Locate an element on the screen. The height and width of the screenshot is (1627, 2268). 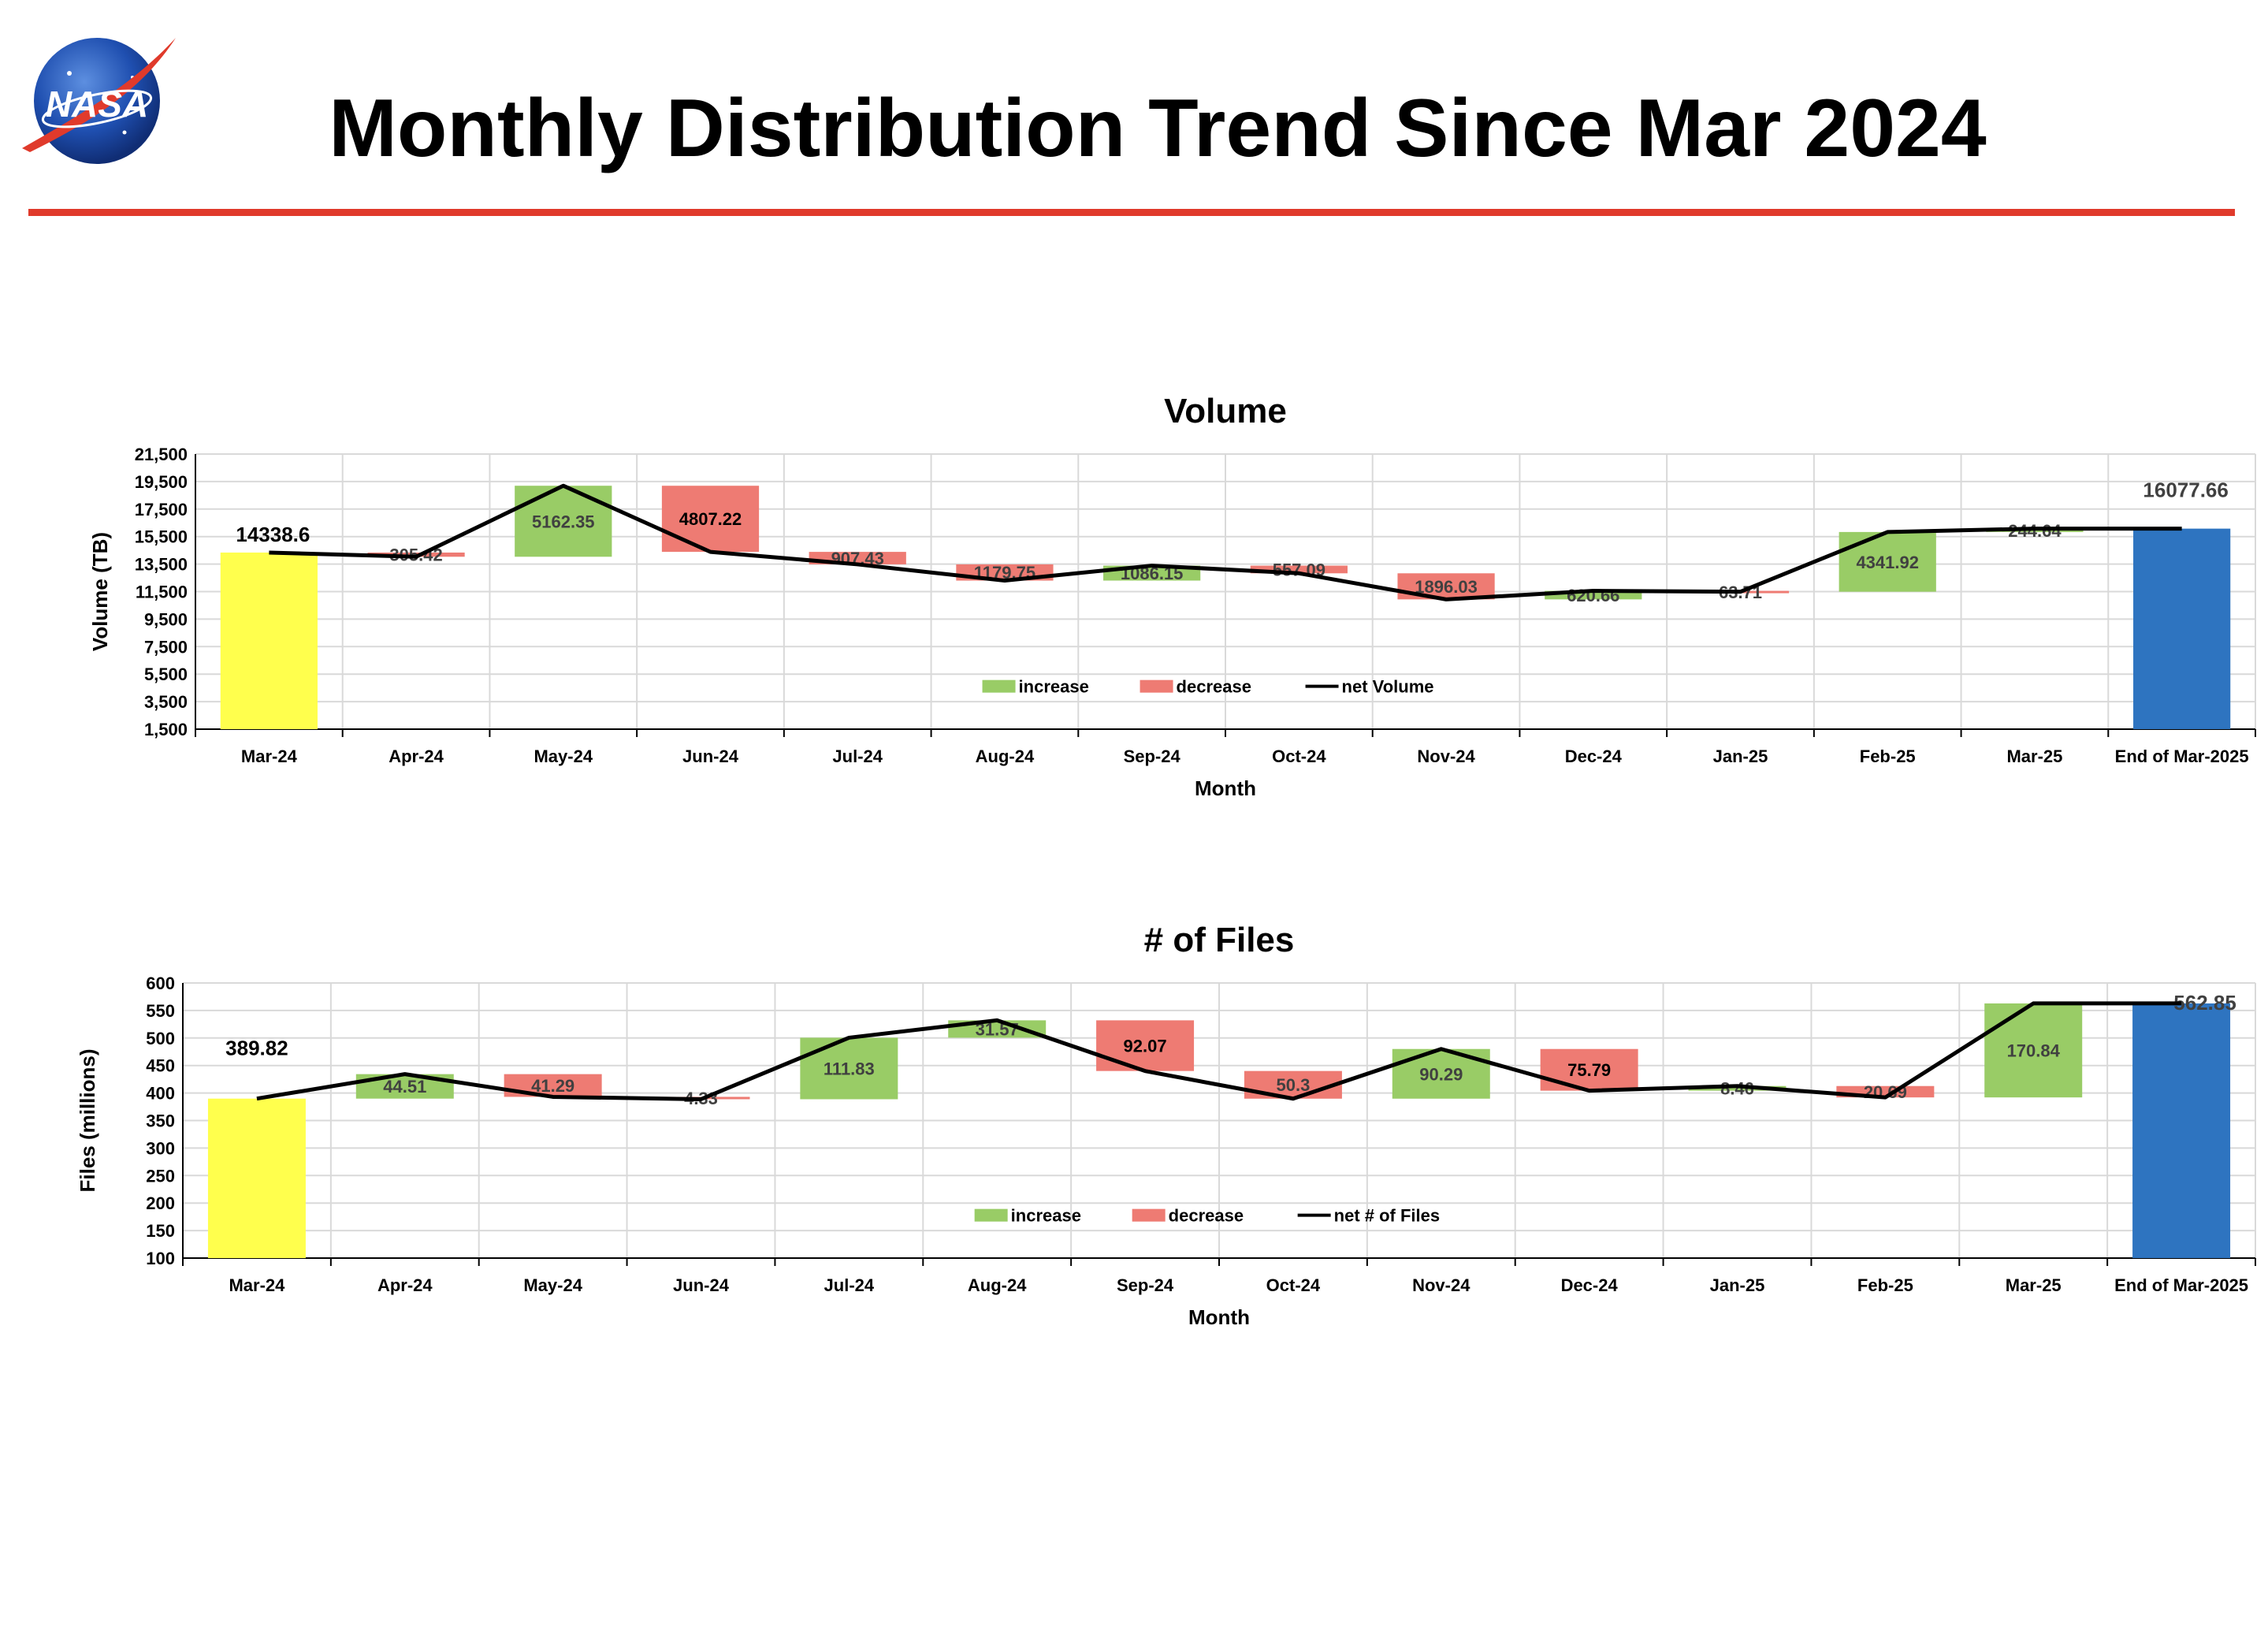
y-tick-label: 3,500 is located at coordinates (166, 702).